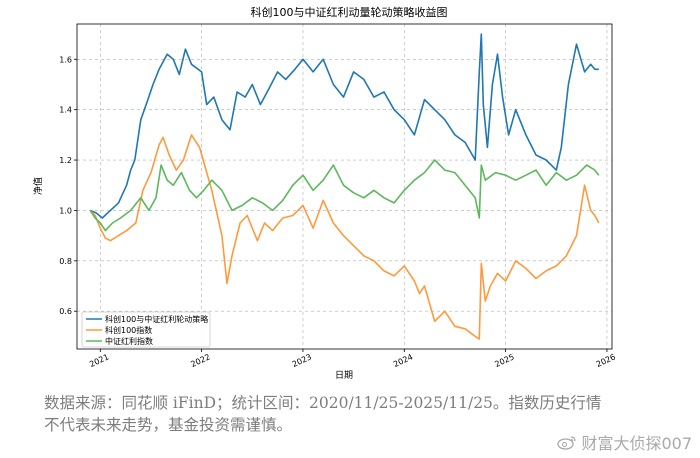 This screenshot has width=700, height=458. Describe the element at coordinates (65, 110) in the screenshot. I see `y-tick-label: 1.4` at that location.